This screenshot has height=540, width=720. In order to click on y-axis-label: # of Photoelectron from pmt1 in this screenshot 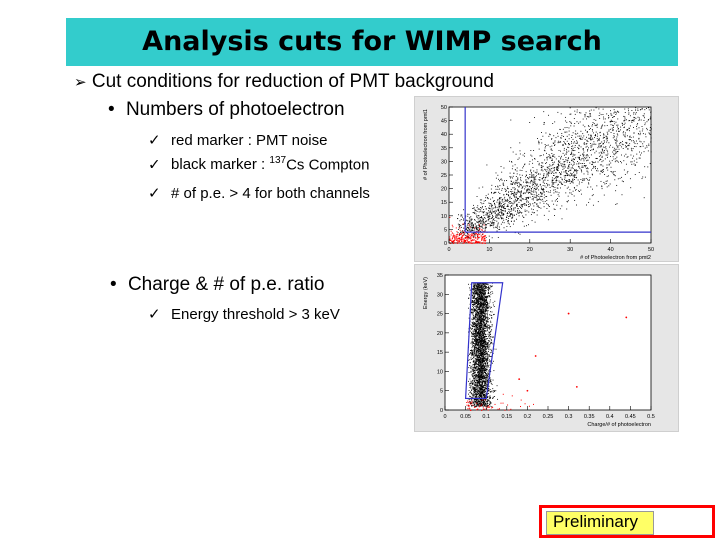, I will do `click(426, 144)`.